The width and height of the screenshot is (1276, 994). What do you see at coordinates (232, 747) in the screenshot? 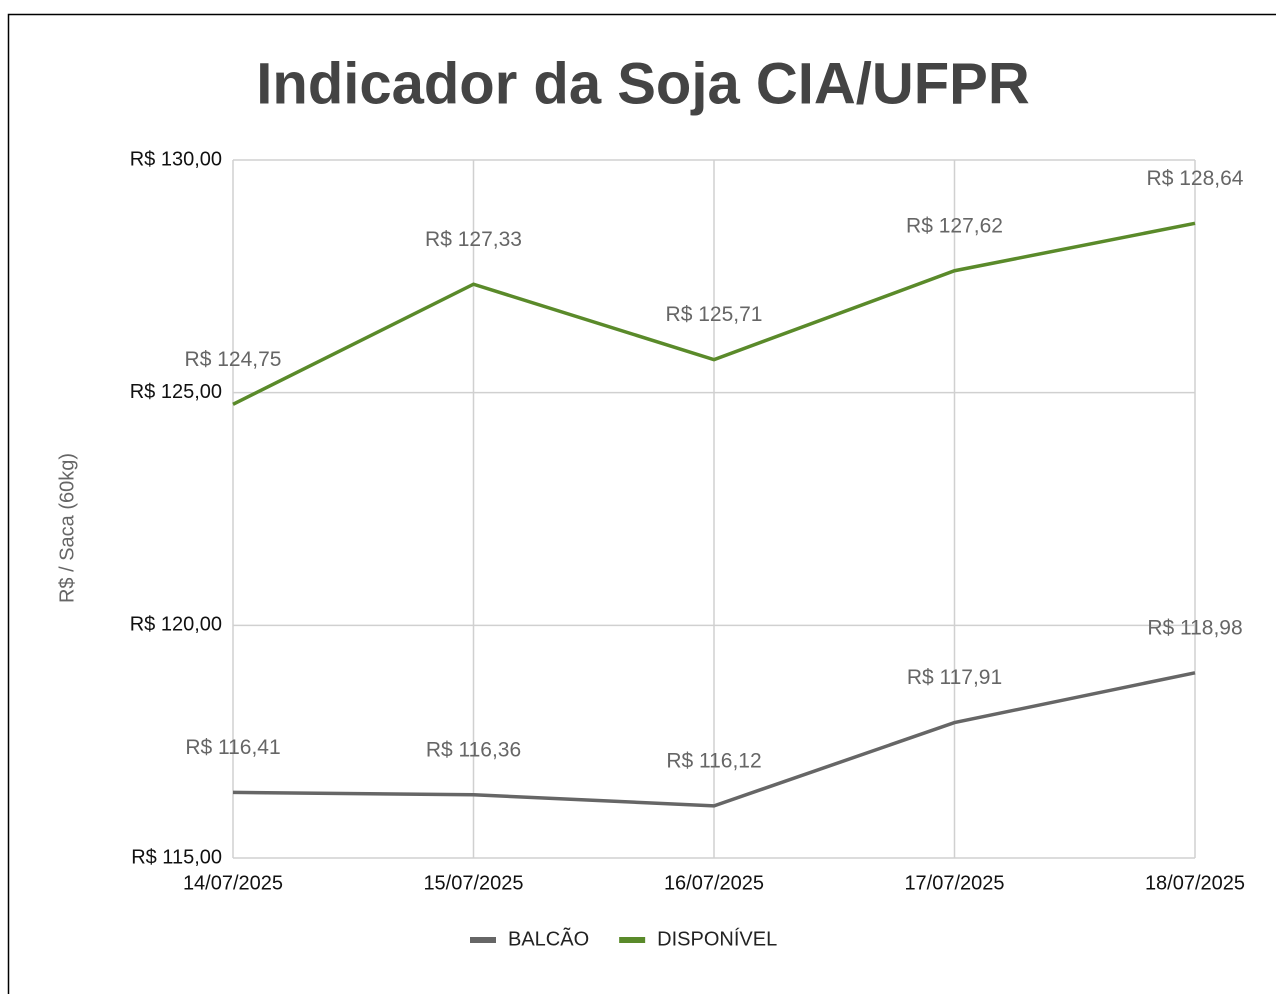
I see `data-label: R$ 116,41` at bounding box center [232, 747].